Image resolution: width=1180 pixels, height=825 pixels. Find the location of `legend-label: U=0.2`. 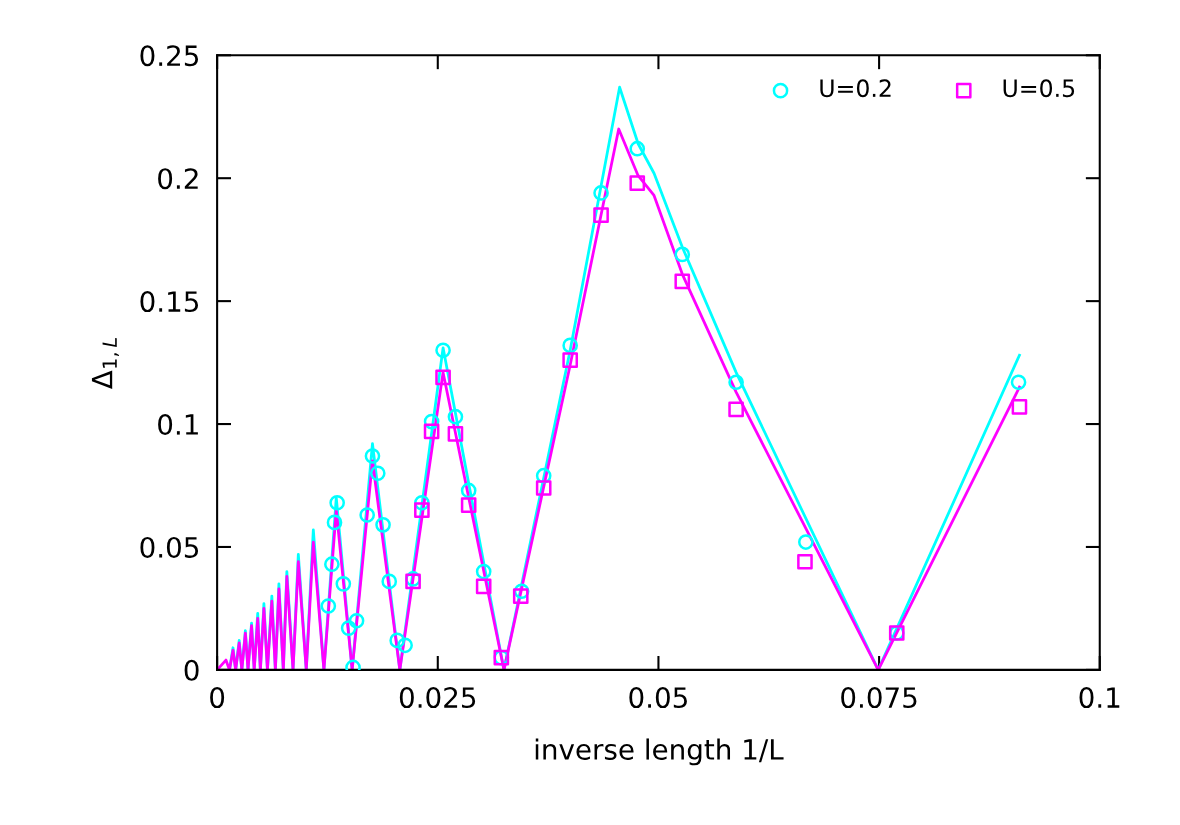

legend-label: U=0.2 is located at coordinates (855, 88).